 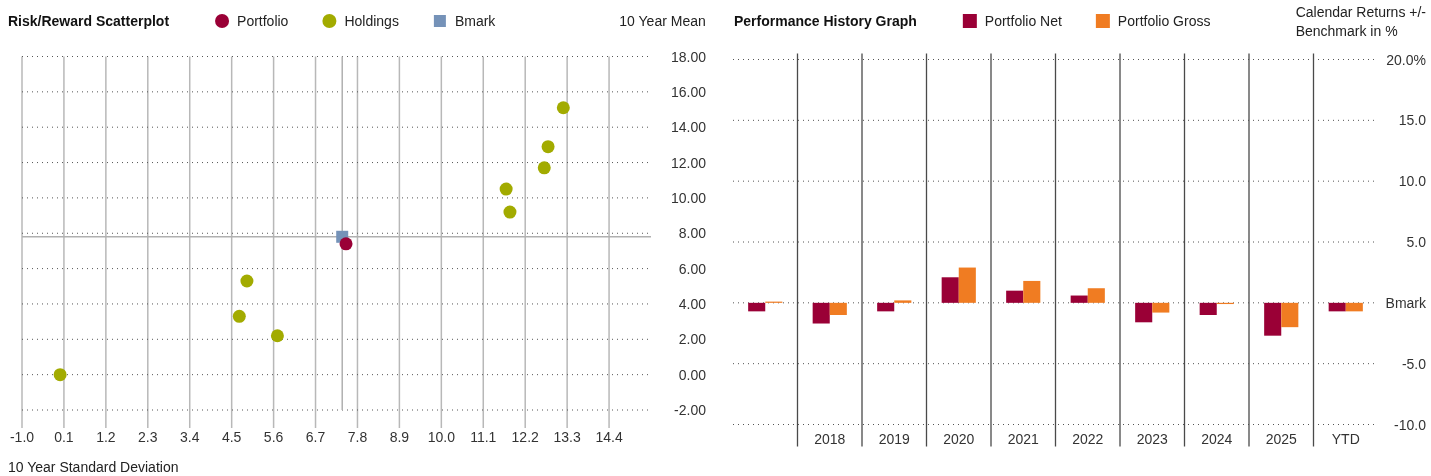 I want to click on x-tick-label: 2025, so click(x=1281, y=439).